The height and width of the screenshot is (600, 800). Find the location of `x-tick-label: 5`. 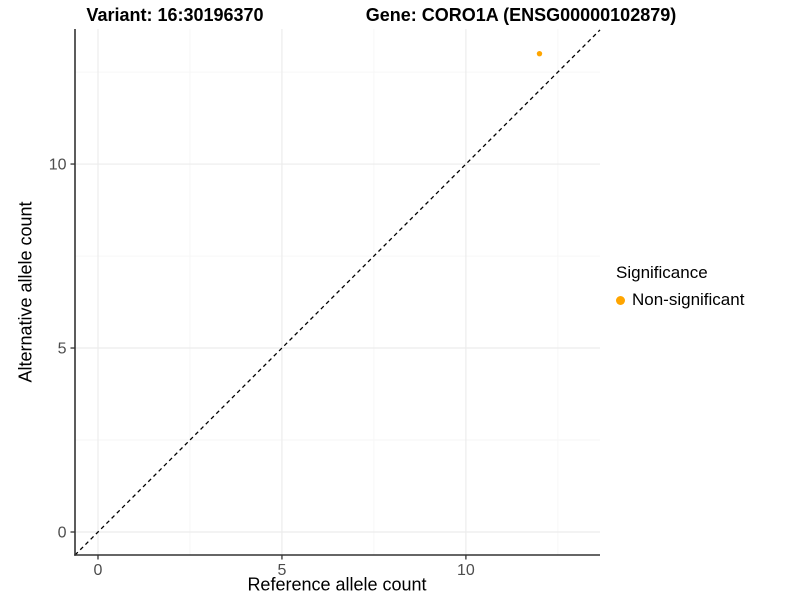

x-tick-label: 5 is located at coordinates (281, 570).